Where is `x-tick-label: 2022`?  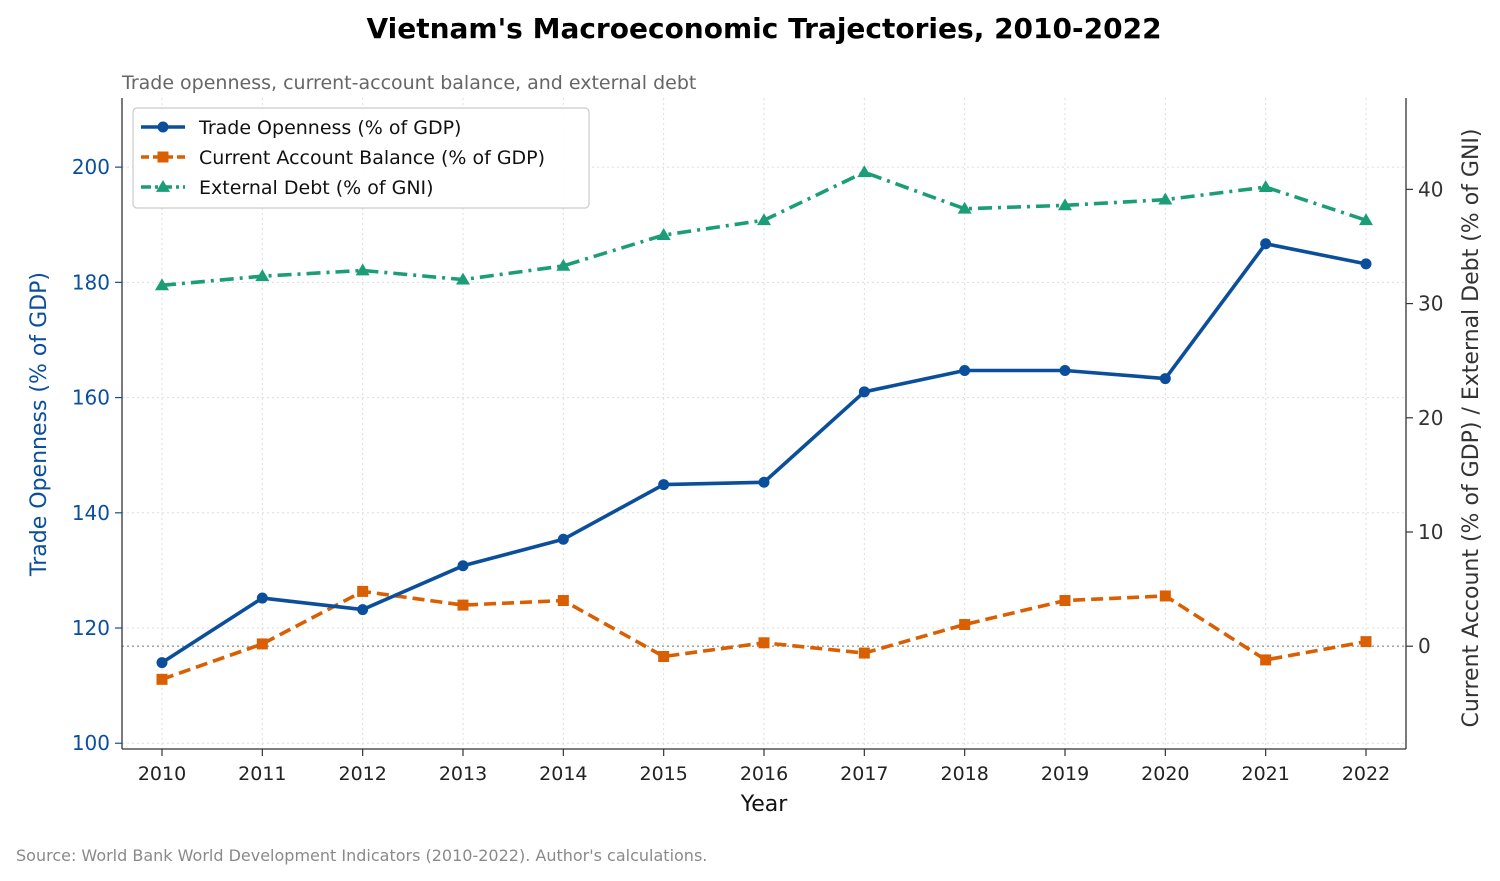 x-tick-label: 2022 is located at coordinates (1366, 774).